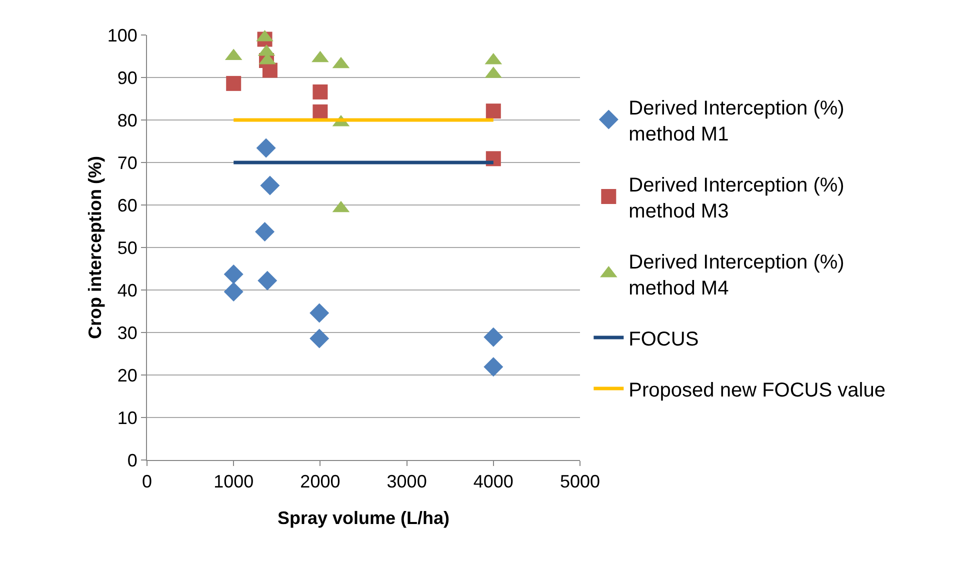 Image resolution: width=958 pixels, height=580 pixels. I want to click on y-tick-label: 100, so click(122, 35).